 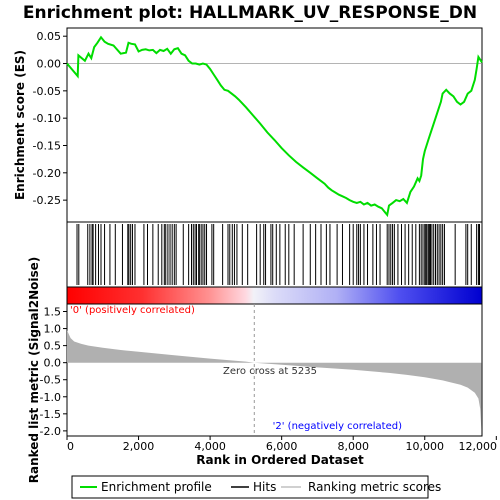 What do you see at coordinates (132, 310) in the screenshot?
I see `positive-correlation-label: '0' (positively correlated)` at bounding box center [132, 310].